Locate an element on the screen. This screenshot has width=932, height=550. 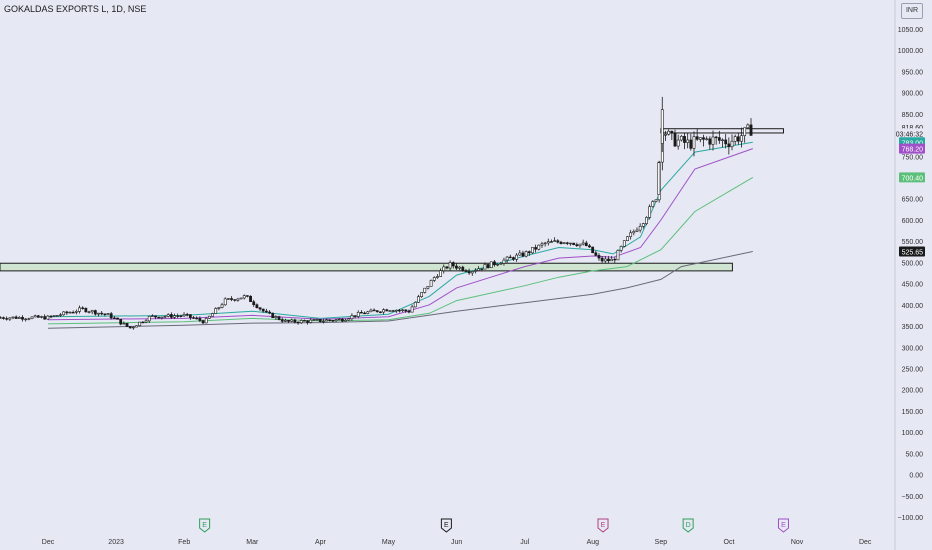
price-label: 525.65 is located at coordinates (912, 251).